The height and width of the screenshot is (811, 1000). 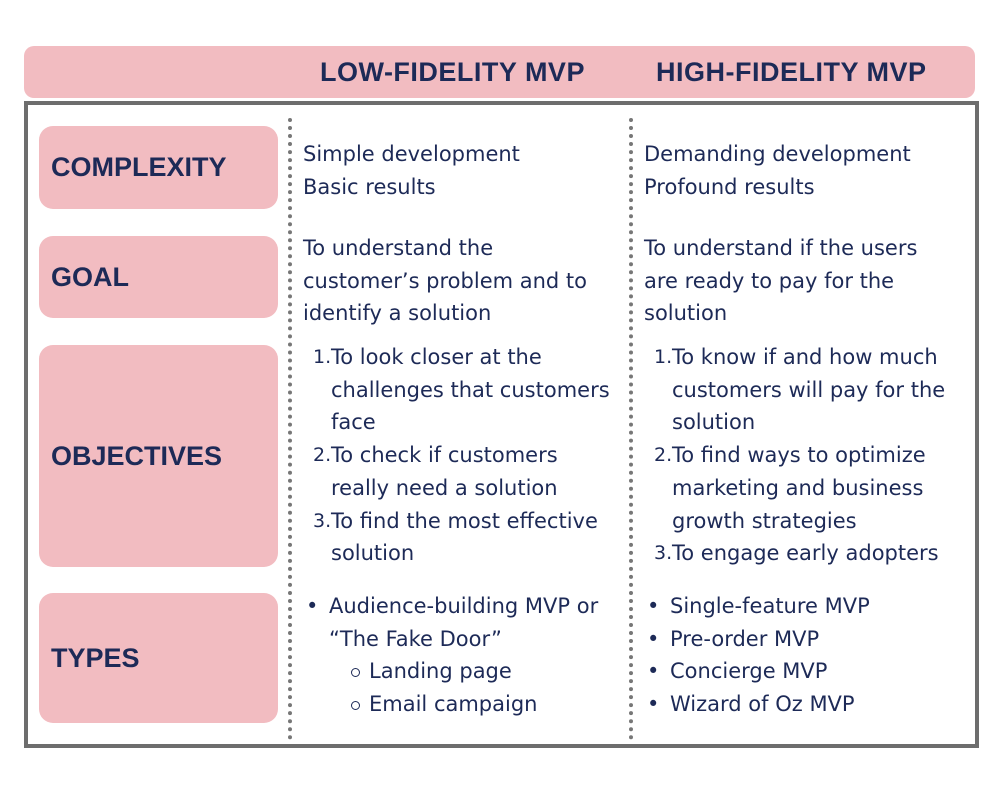 I want to click on objective-line: face, so click(x=353, y=422).